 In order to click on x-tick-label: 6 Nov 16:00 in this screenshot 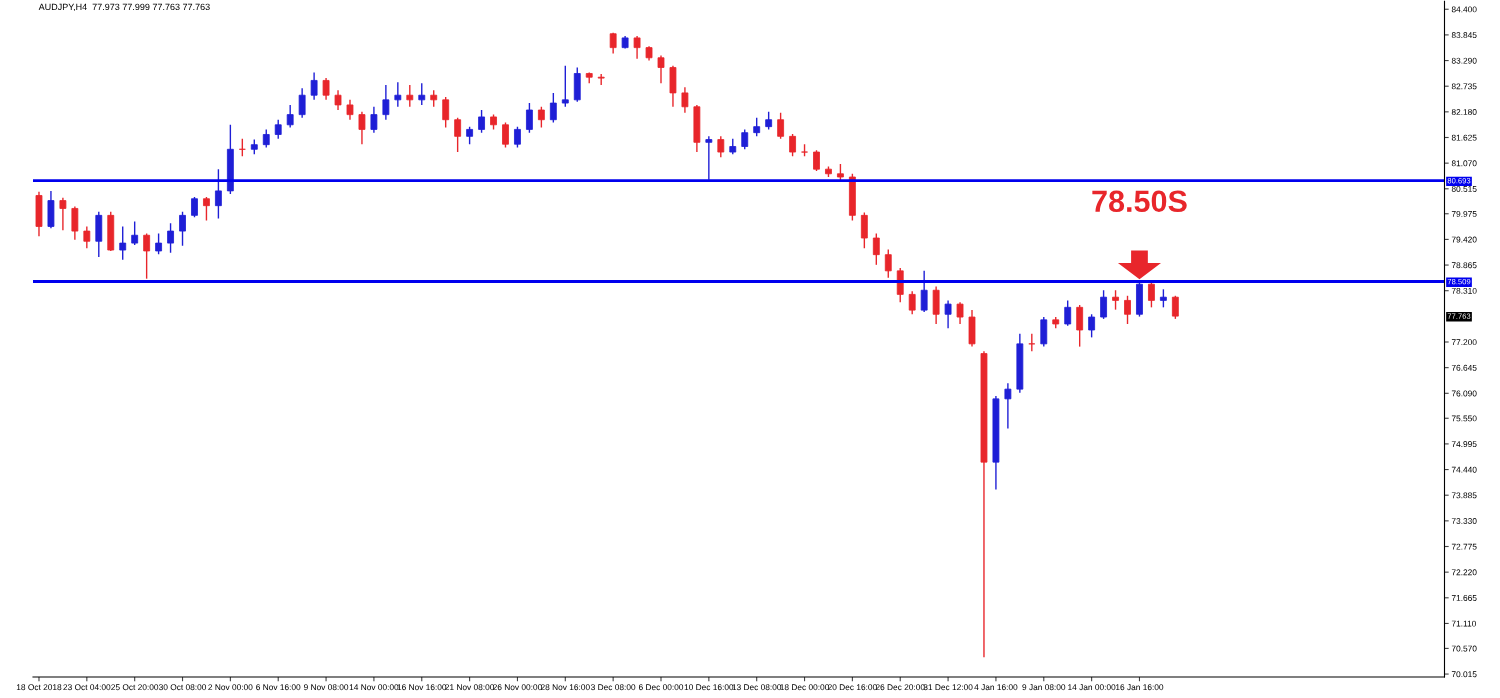, I will do `click(278, 687)`.